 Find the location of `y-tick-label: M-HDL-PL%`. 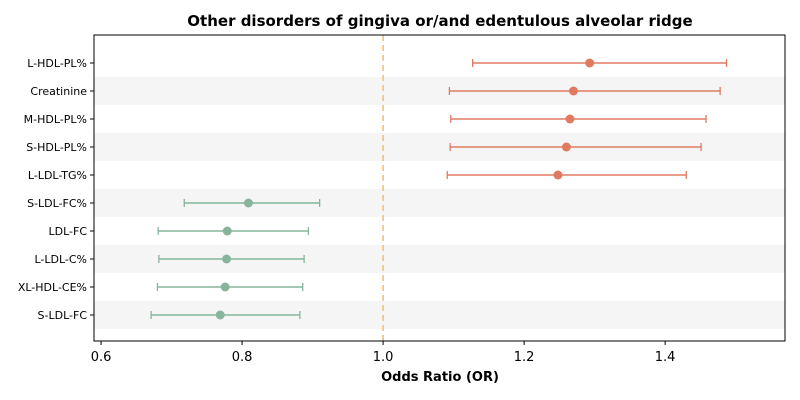

y-tick-label: M-HDL-PL% is located at coordinates (55, 119).